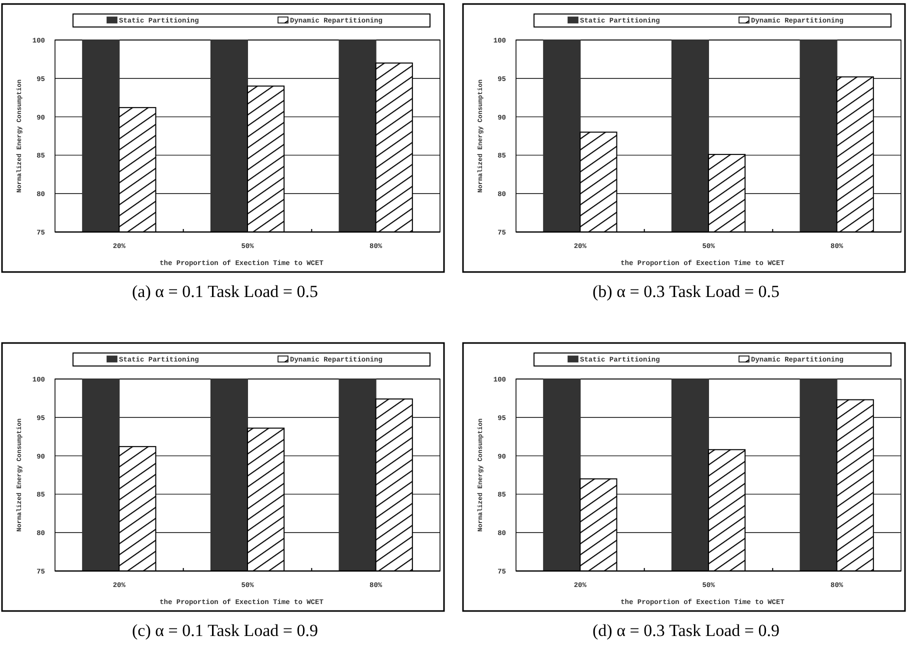 The height and width of the screenshot is (649, 913). Describe the element at coordinates (686, 291) in the screenshot. I see `text: (b) α = 0.3 Task Load = 0.5` at that location.